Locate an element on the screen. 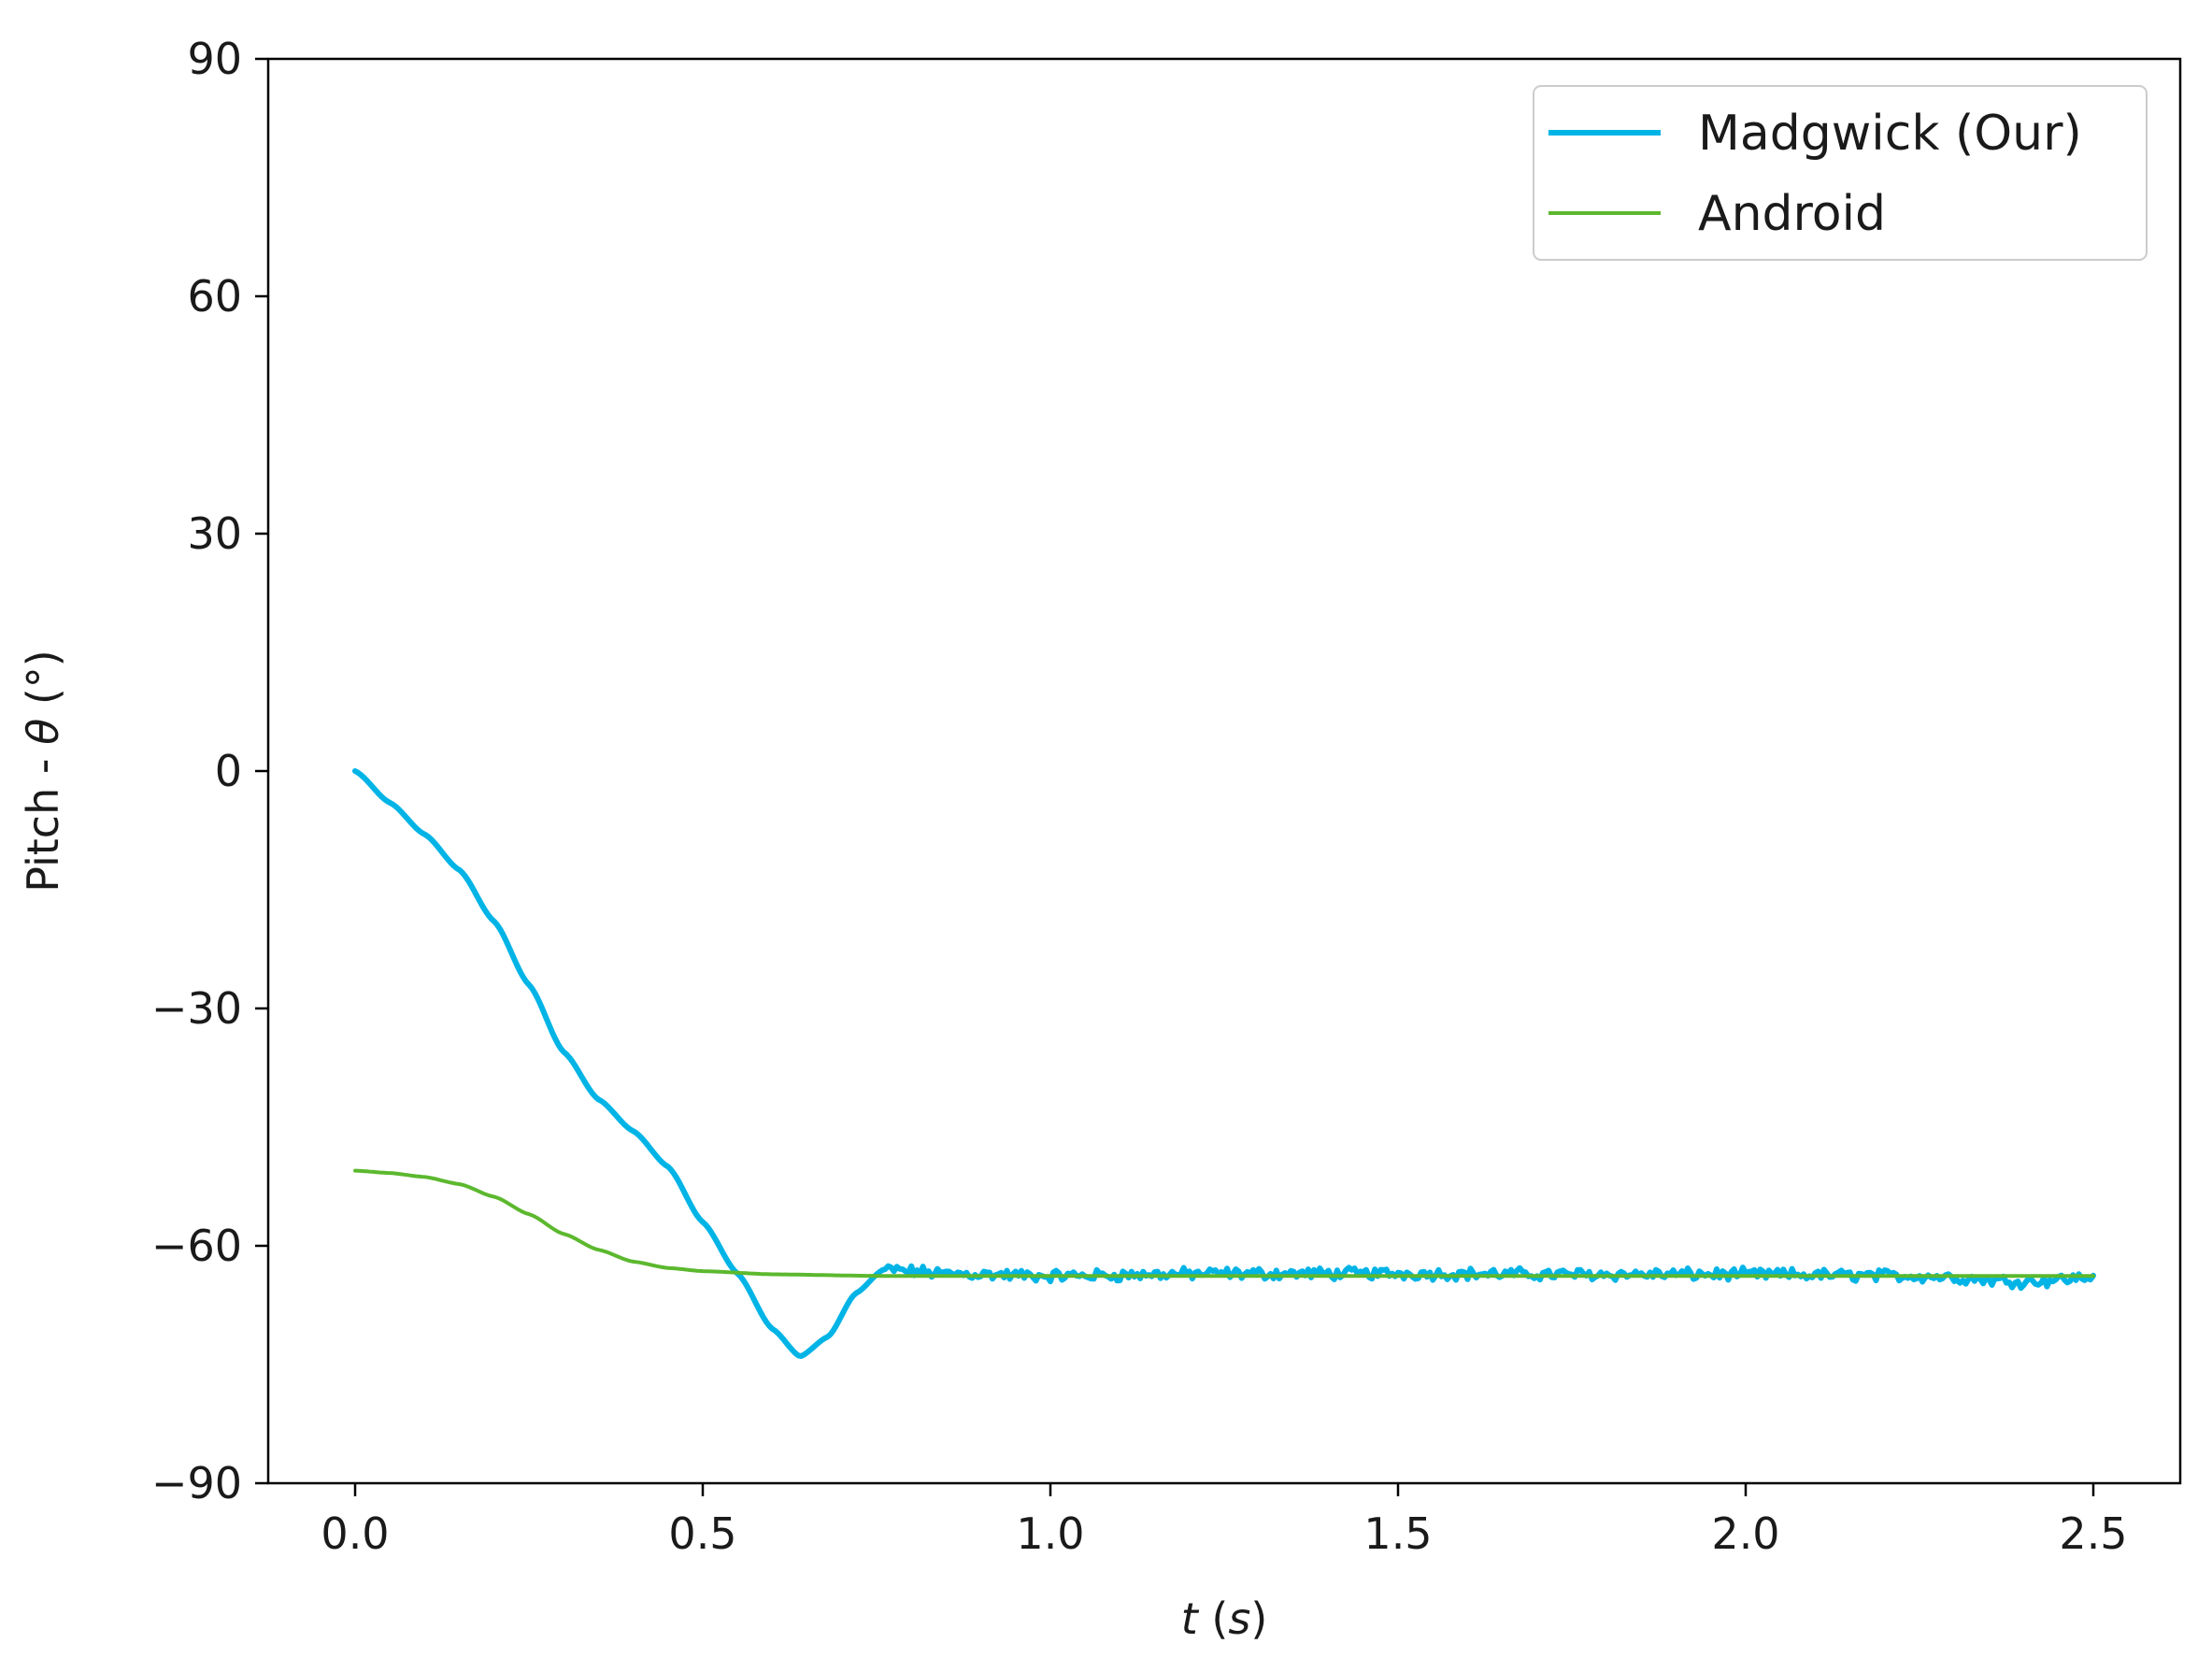 The image size is (2212, 1672). x-tick-label: 1.5 is located at coordinates (1397, 1533).